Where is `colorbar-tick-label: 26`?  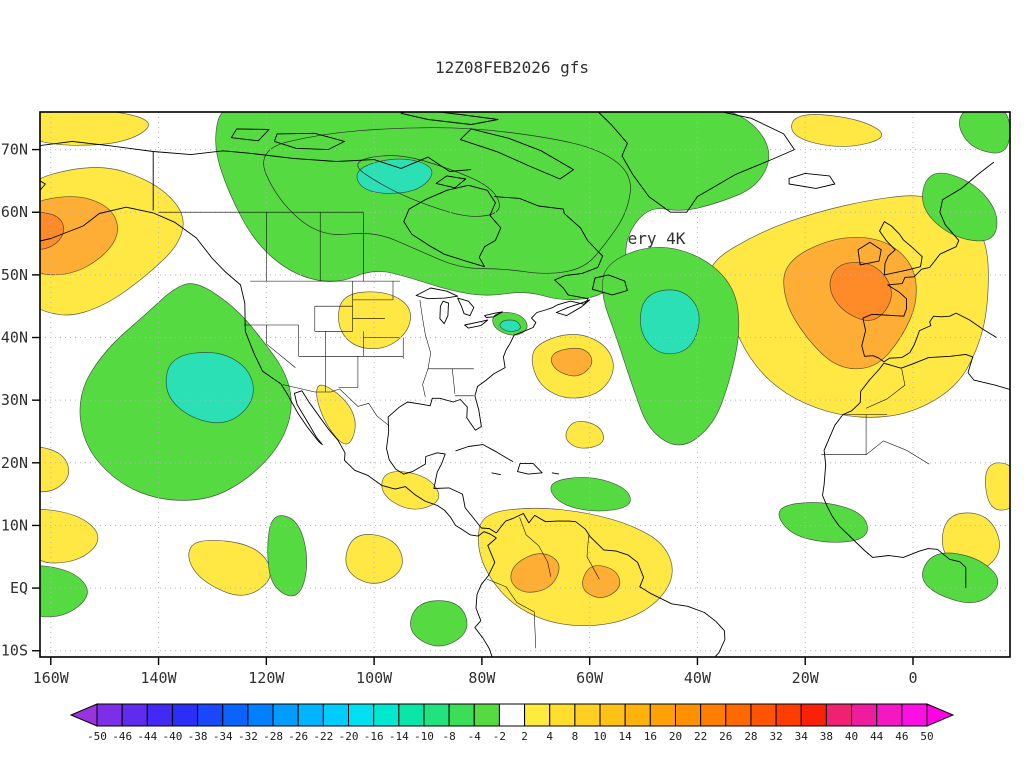
colorbar-tick-label: 26 is located at coordinates (725, 736).